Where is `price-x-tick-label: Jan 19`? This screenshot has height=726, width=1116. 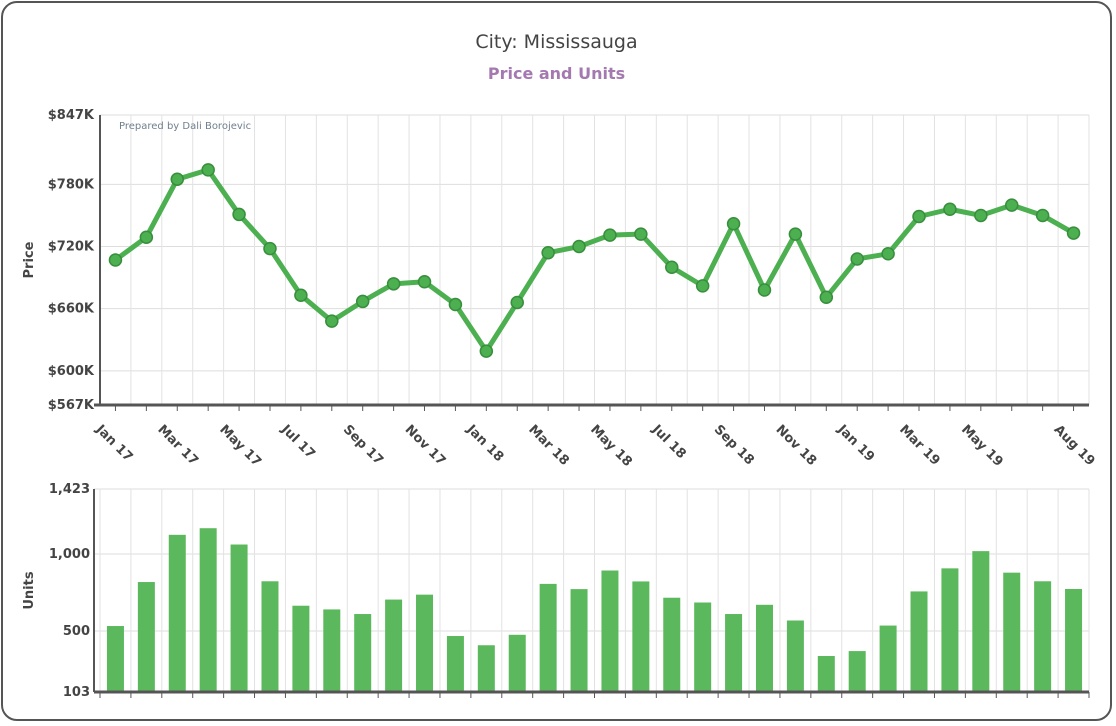
price-x-tick-label: Jan 19 is located at coordinates (855, 443).